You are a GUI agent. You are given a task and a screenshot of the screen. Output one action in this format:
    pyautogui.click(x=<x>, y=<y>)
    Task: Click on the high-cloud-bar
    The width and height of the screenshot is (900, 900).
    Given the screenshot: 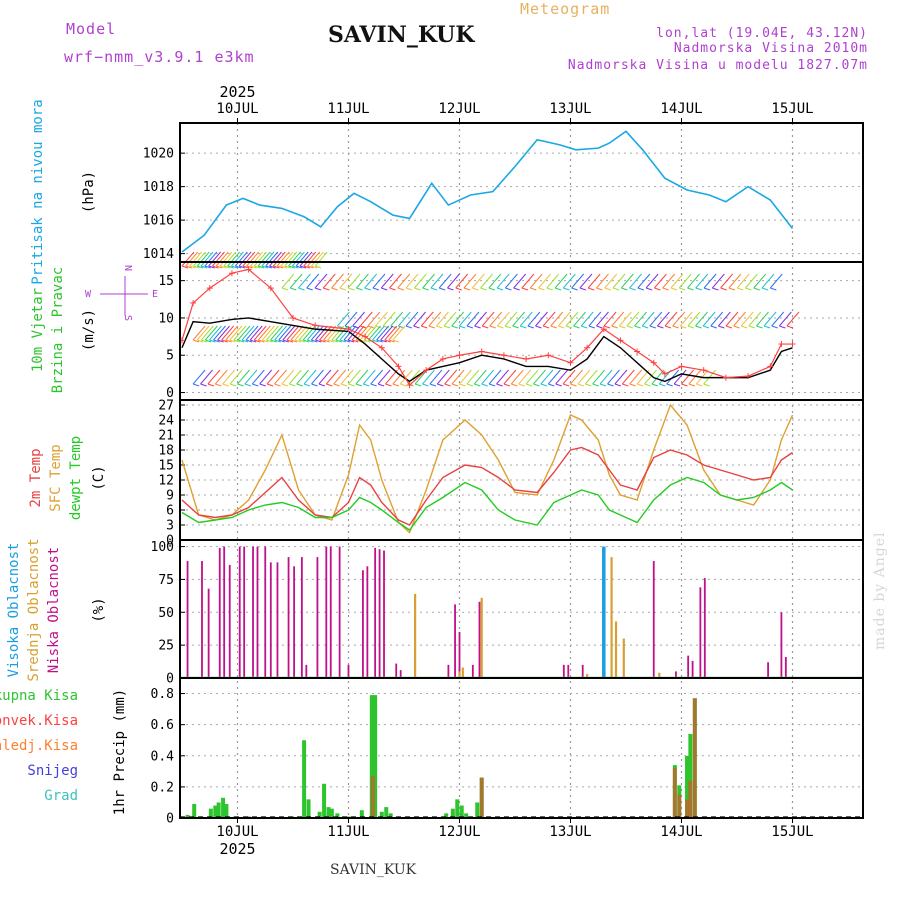 What is the action you would take?
    pyautogui.click(x=604, y=612)
    